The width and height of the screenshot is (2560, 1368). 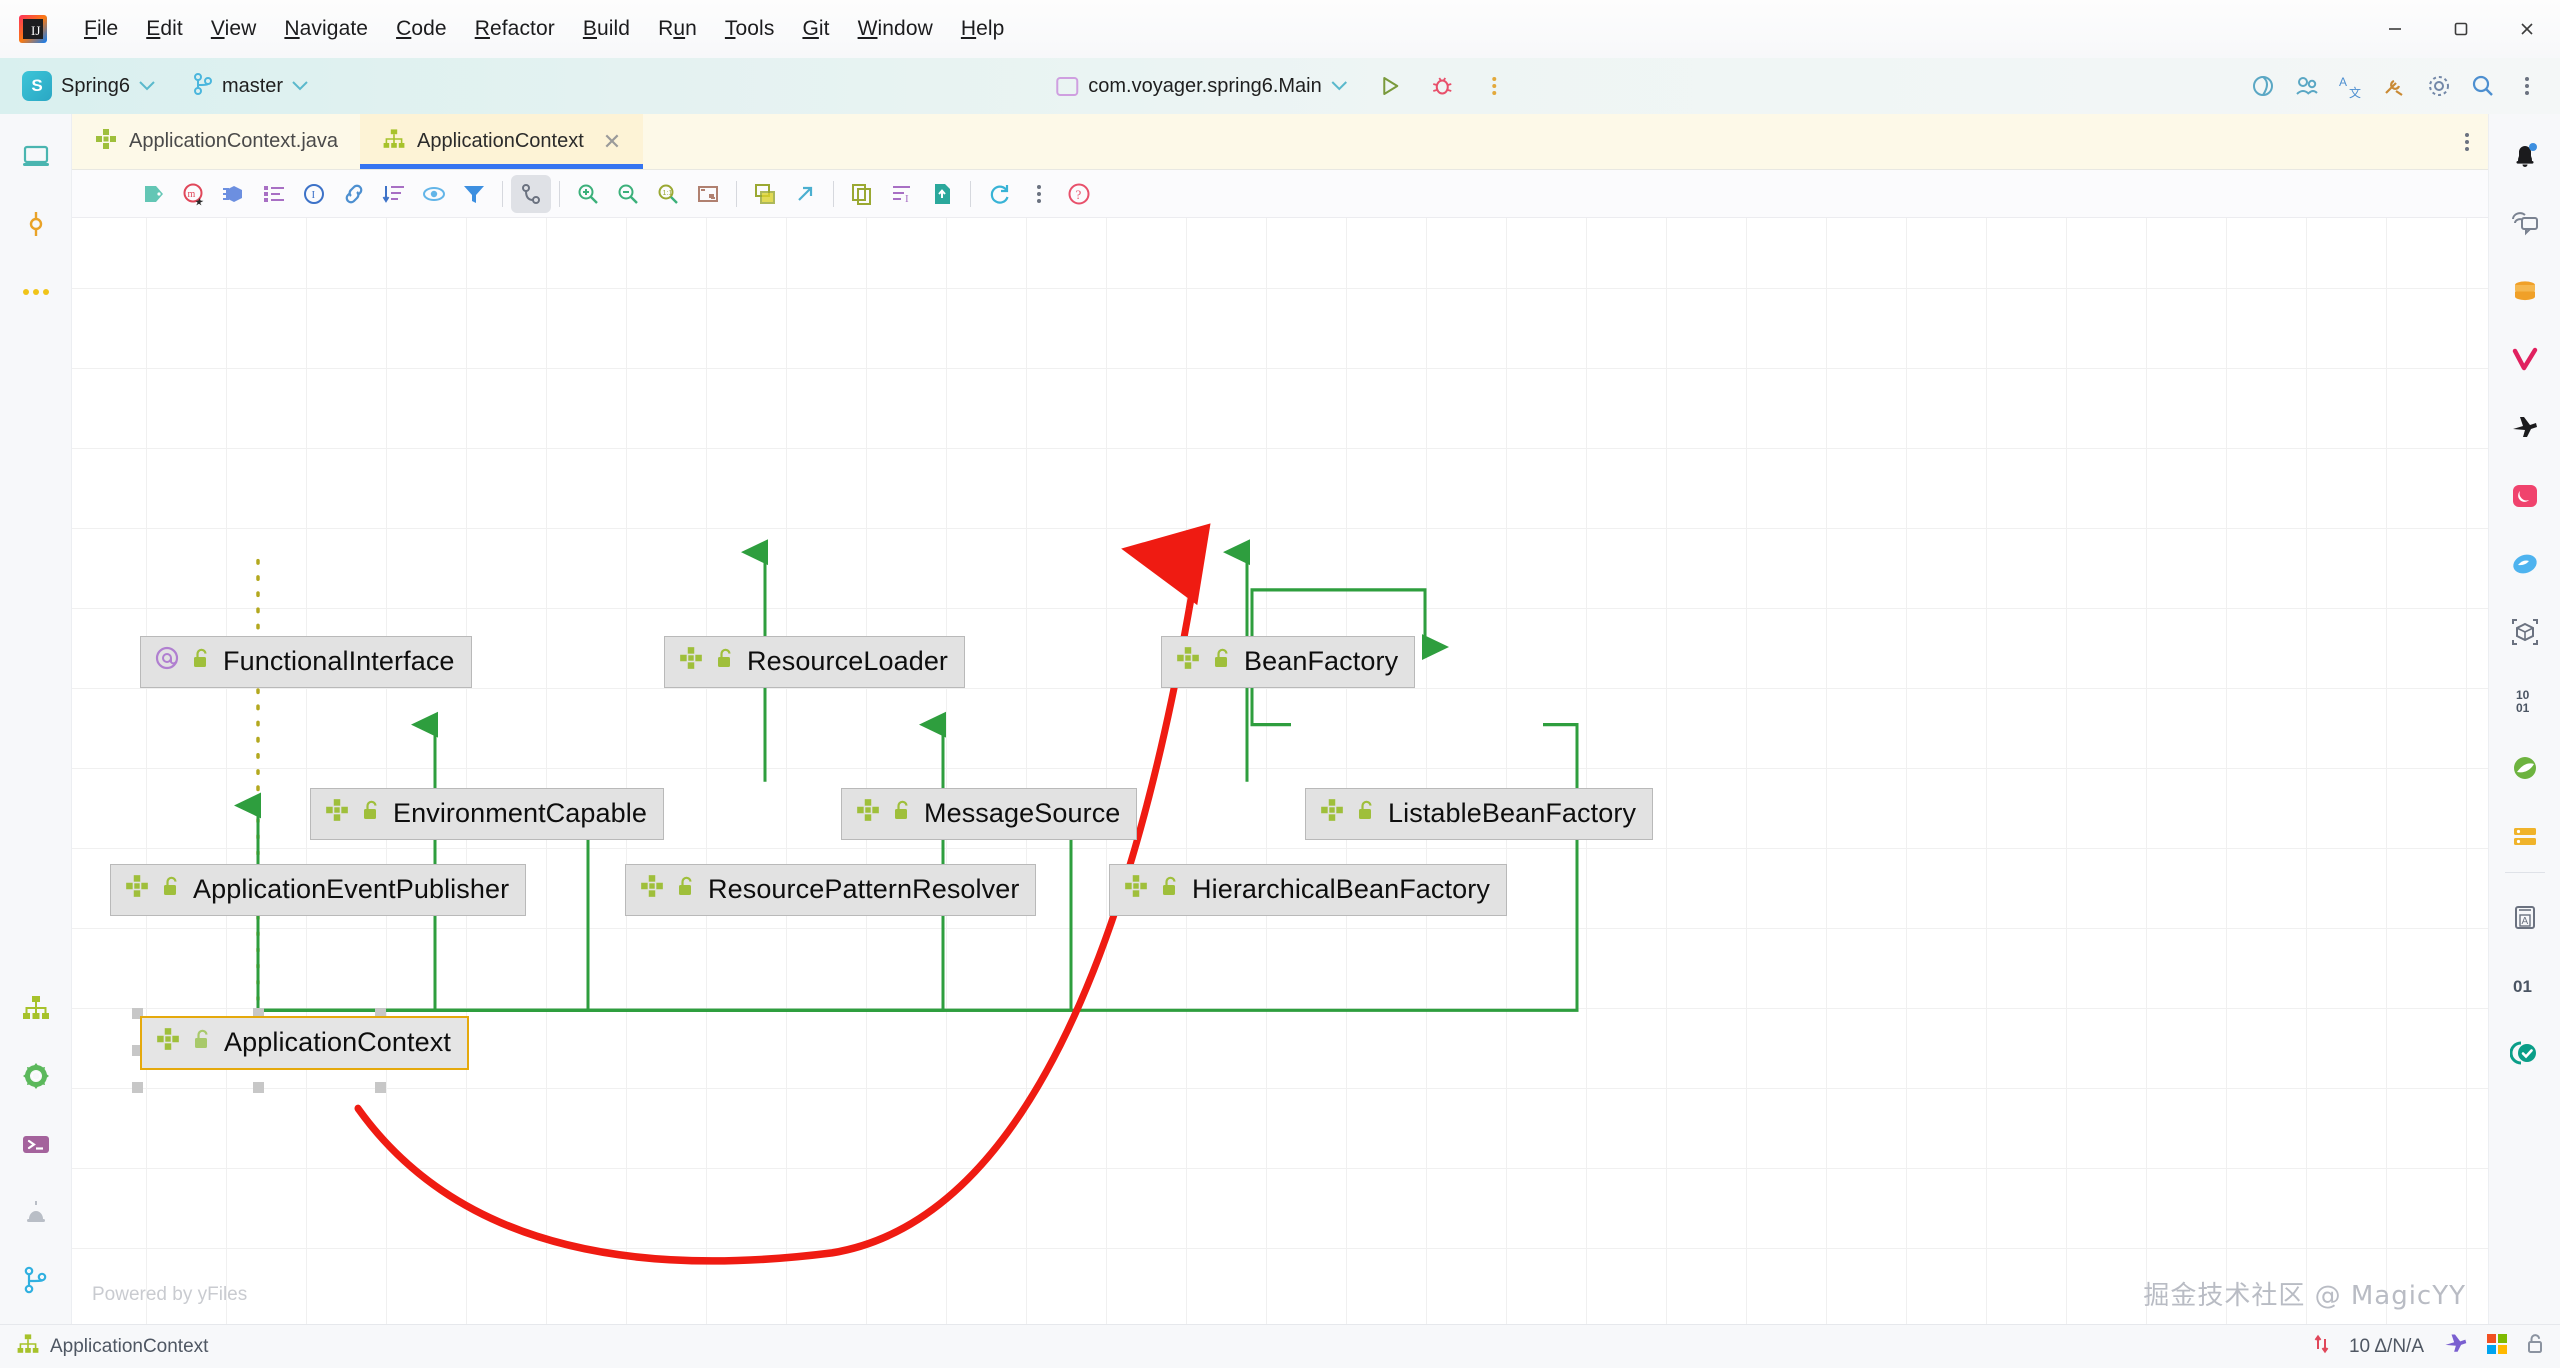 What do you see at coordinates (2525, 428) in the screenshot?
I see `aviator-icon` at bounding box center [2525, 428].